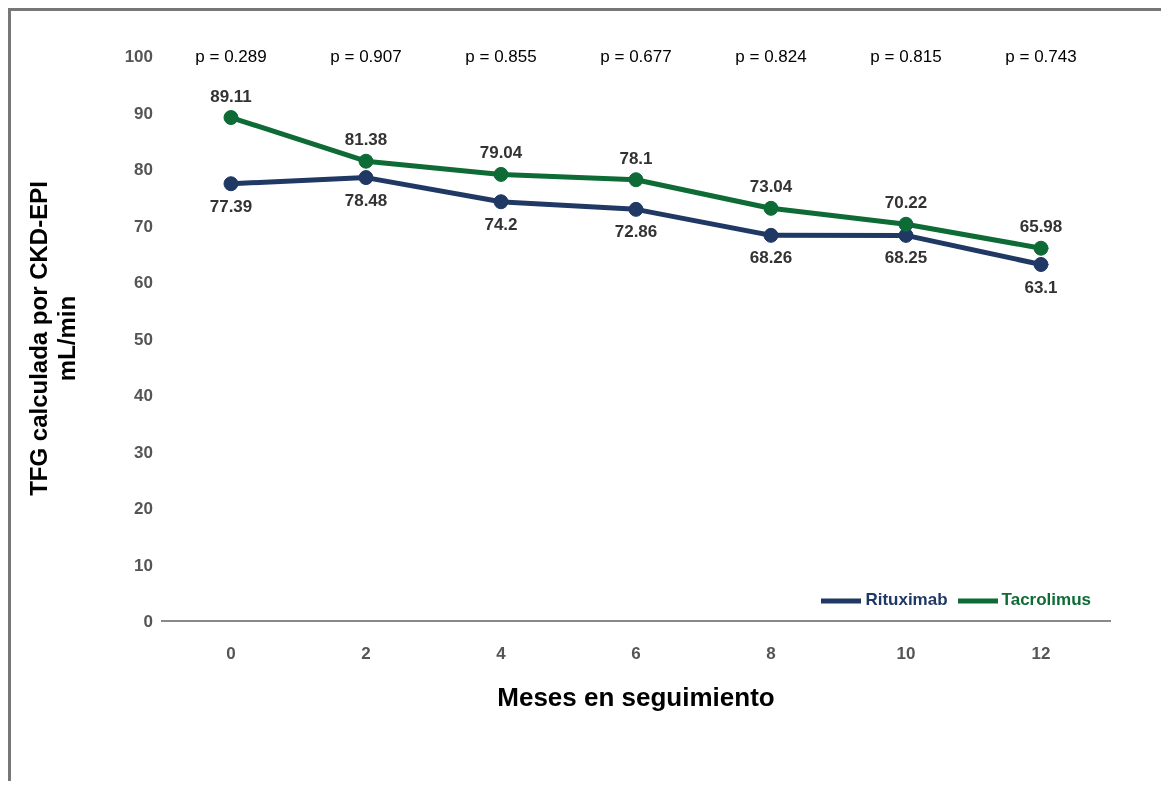  Describe the element at coordinates (906, 600) in the screenshot. I see `legend-label: Rituximab` at that location.